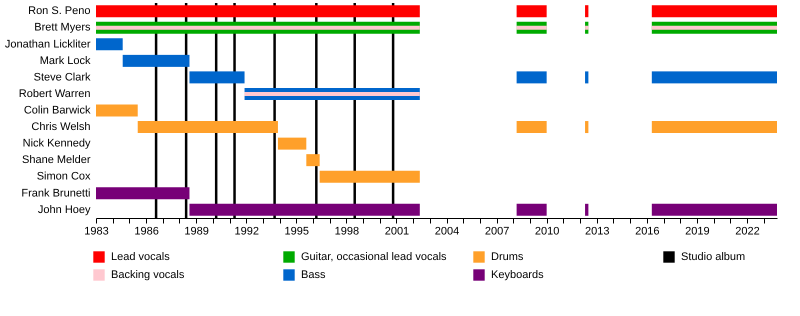 The height and width of the screenshot is (316, 800). What do you see at coordinates (65, 60) in the screenshot?
I see `y-tick-label: Mark Lock` at bounding box center [65, 60].